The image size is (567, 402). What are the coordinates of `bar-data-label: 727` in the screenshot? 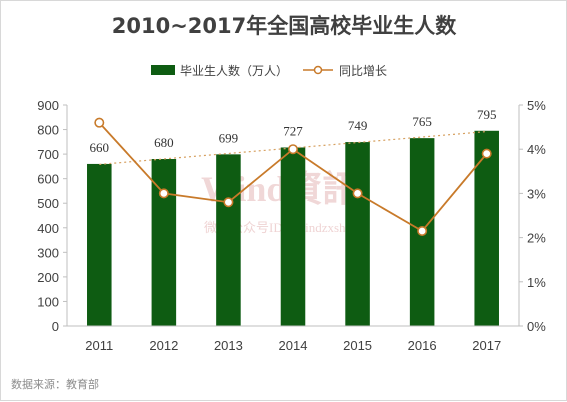 It's located at (293, 130).